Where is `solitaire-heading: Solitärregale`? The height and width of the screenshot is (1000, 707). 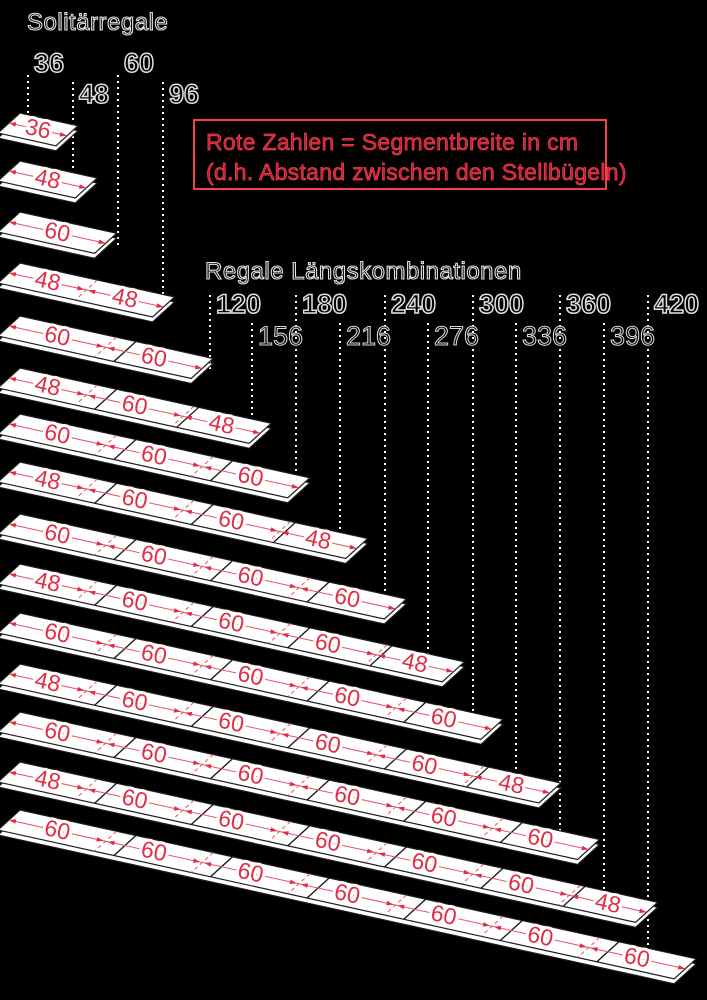 solitaire-heading: Solitärregale is located at coordinates (97, 22).